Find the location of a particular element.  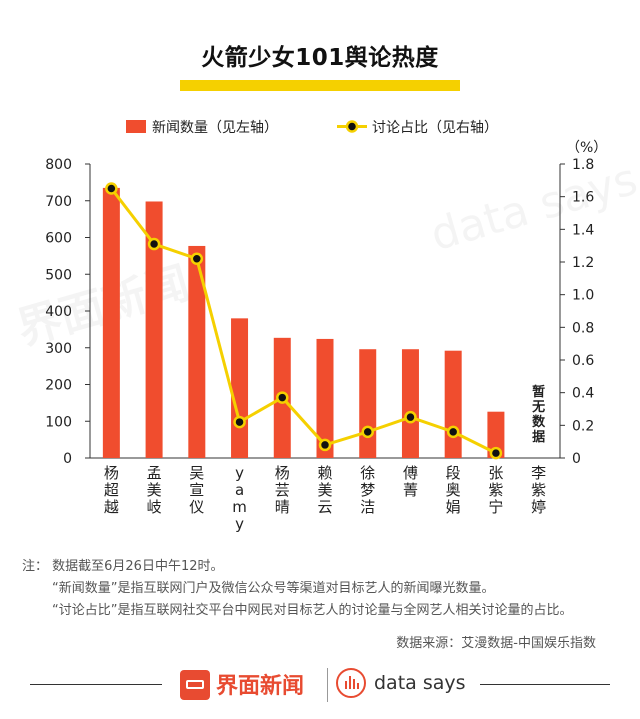

left-tick-label: 500 is located at coordinates (58, 275).